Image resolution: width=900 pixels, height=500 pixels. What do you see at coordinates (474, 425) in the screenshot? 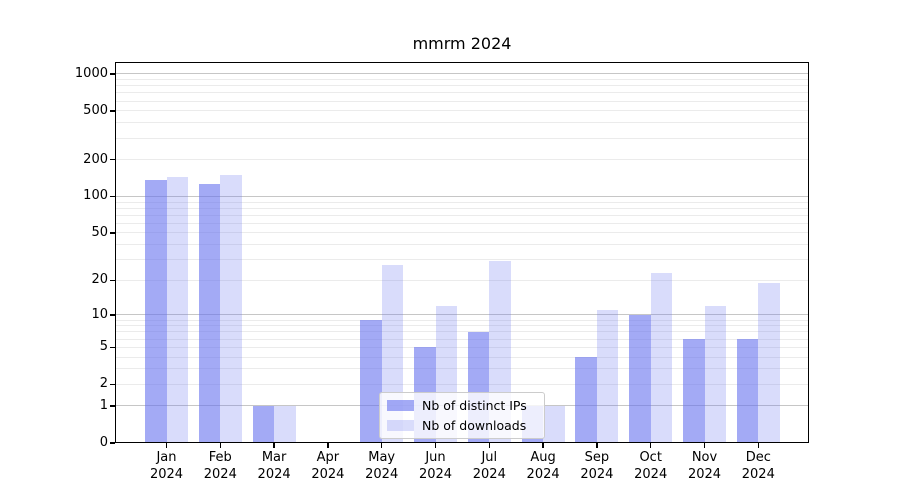
I see `legend-label-downloads: Nb of downloads` at bounding box center [474, 425].